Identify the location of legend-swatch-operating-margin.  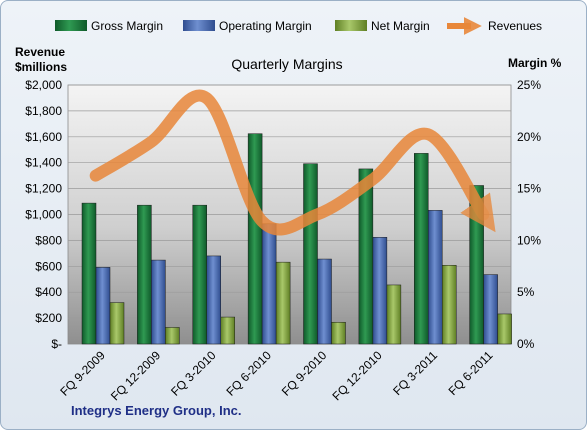
(199, 25).